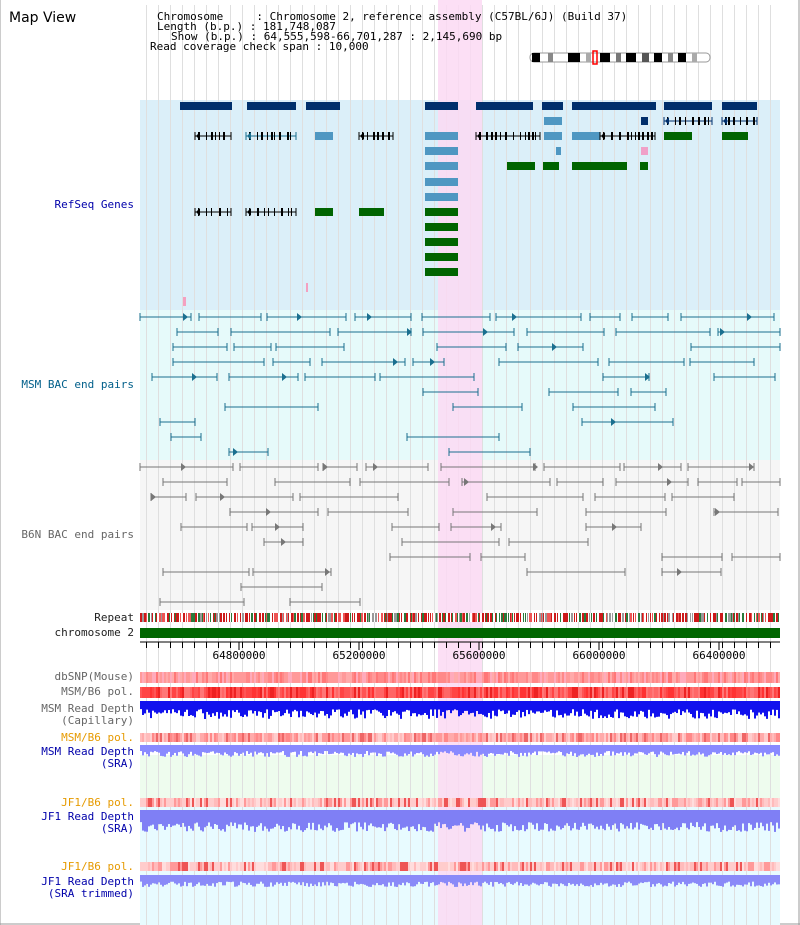 This screenshot has height=925, width=800. I want to click on msm-b6-pol-track, so click(460, 692).